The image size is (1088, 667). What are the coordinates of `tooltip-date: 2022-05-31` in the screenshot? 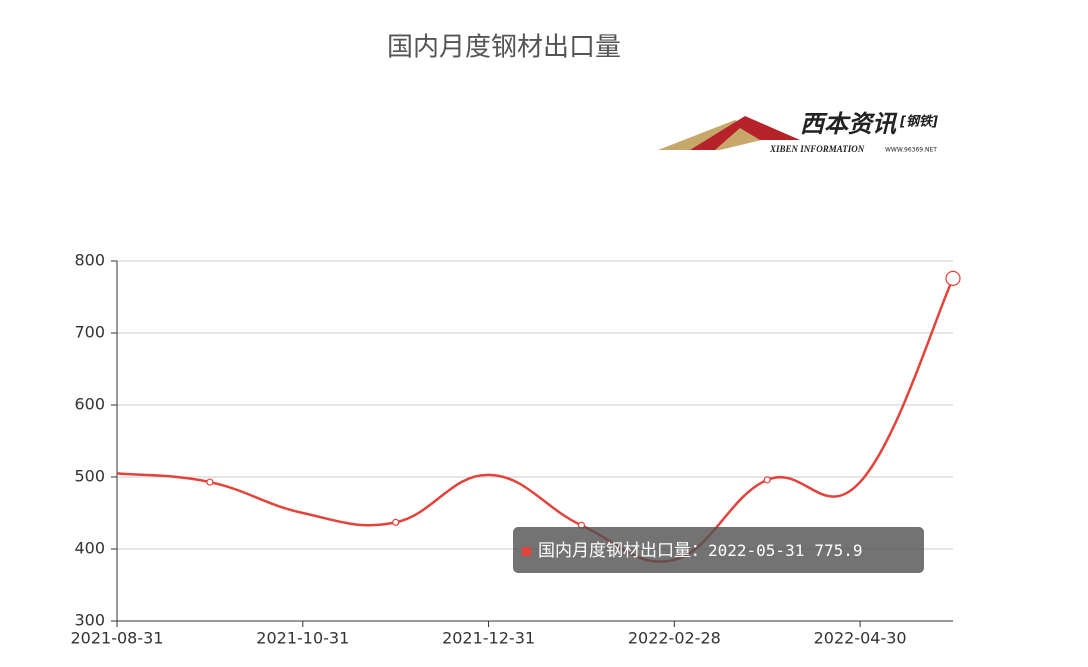 It's located at (756, 550).